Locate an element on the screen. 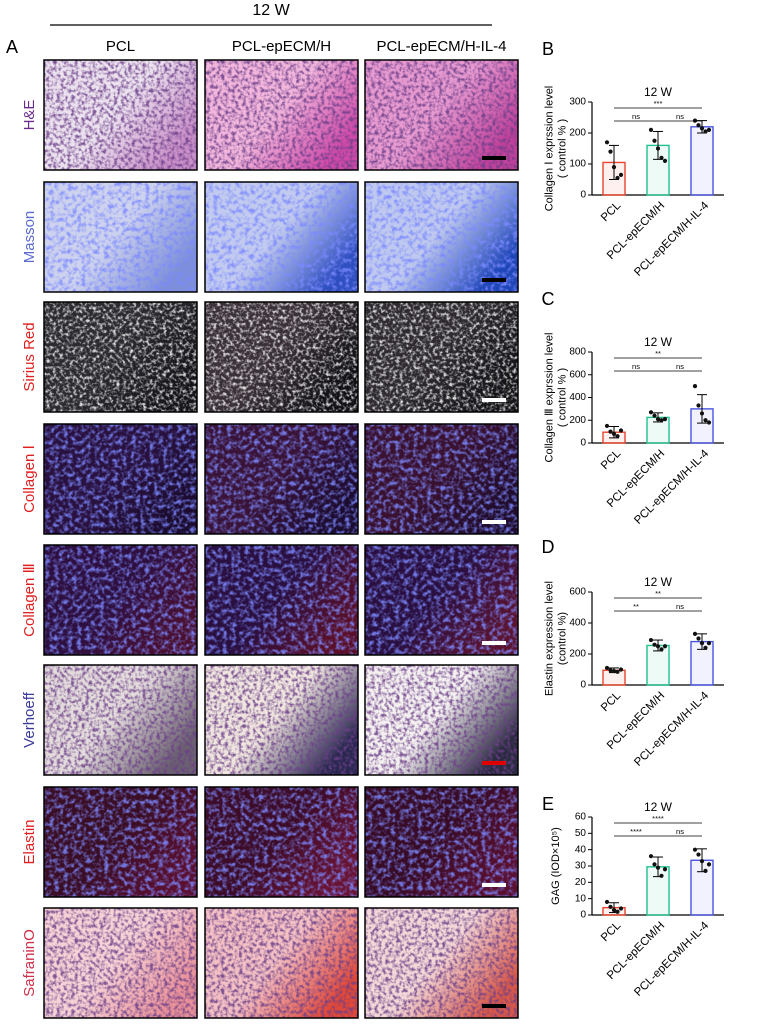 This screenshot has height=1036, width=761. y-tick-label: 100 is located at coordinates (577, 164).